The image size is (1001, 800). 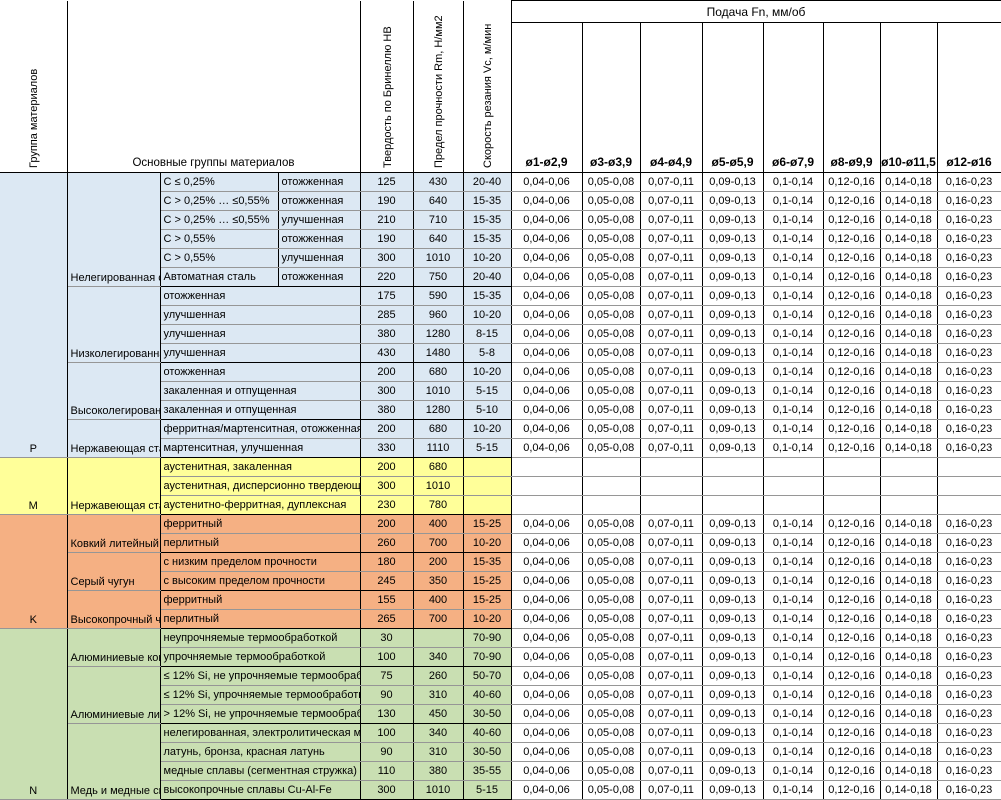 I want to click on strength-column-header: Предел прочности Rm, Н/мм2, so click(x=438, y=86).